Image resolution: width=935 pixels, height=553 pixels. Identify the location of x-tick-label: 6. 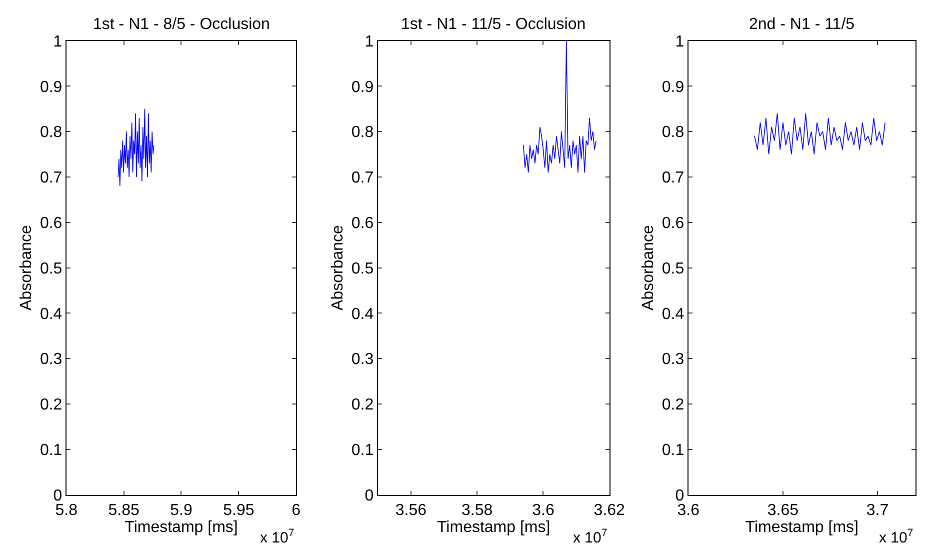
(296, 510).